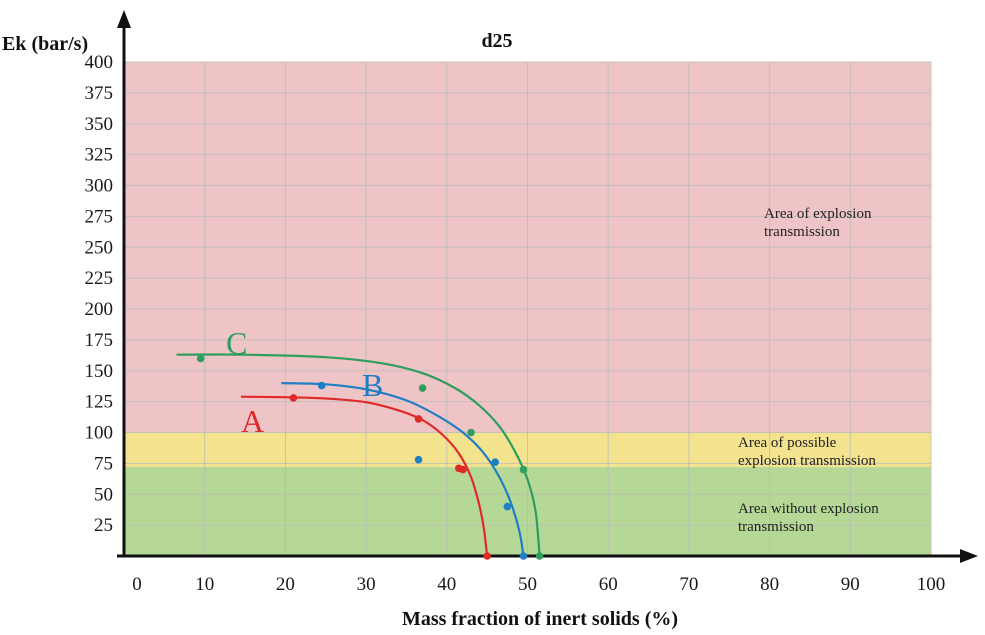 Image resolution: width=985 pixels, height=635 pixels. What do you see at coordinates (204, 584) in the screenshot?
I see `x-tick-label: 10` at bounding box center [204, 584].